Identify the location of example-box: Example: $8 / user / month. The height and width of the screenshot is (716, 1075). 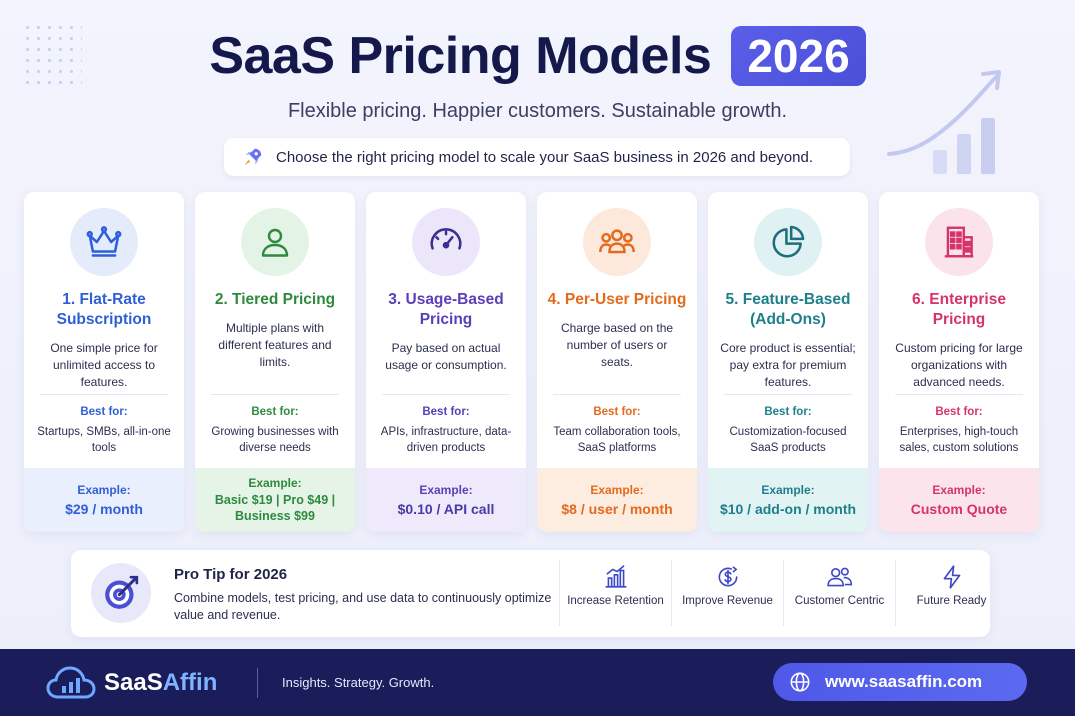
(617, 500).